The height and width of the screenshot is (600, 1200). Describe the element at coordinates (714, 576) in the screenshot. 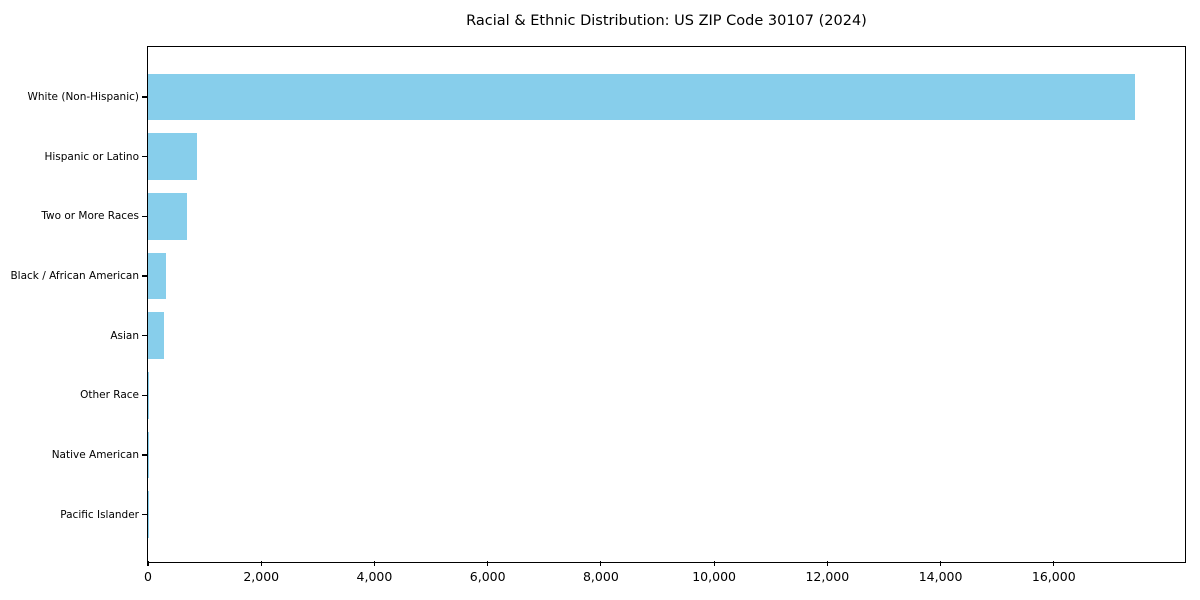

I see `x-axis-label: 10,000` at that location.